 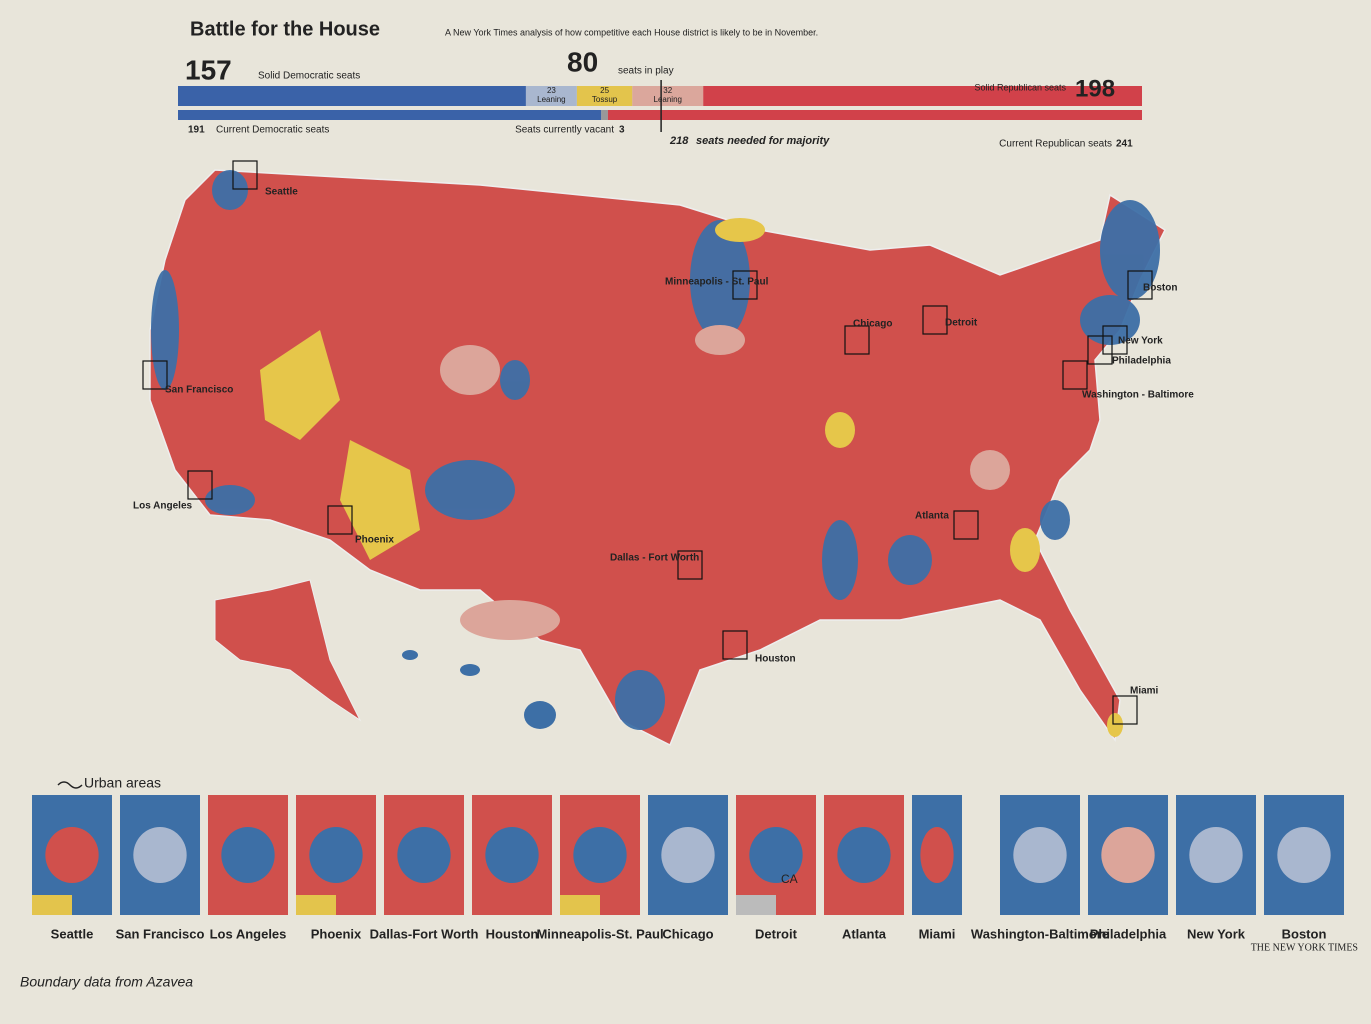 I want to click on majority-label: seats needed for majority, so click(x=763, y=141).